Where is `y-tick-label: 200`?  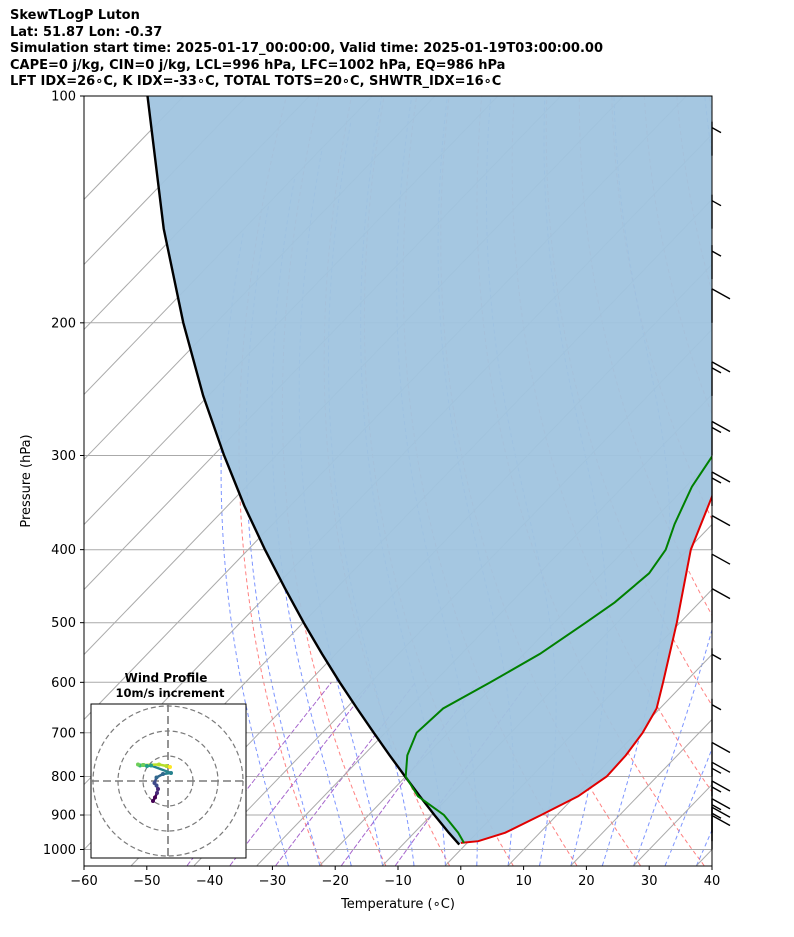 y-tick-label: 200 is located at coordinates (63, 323).